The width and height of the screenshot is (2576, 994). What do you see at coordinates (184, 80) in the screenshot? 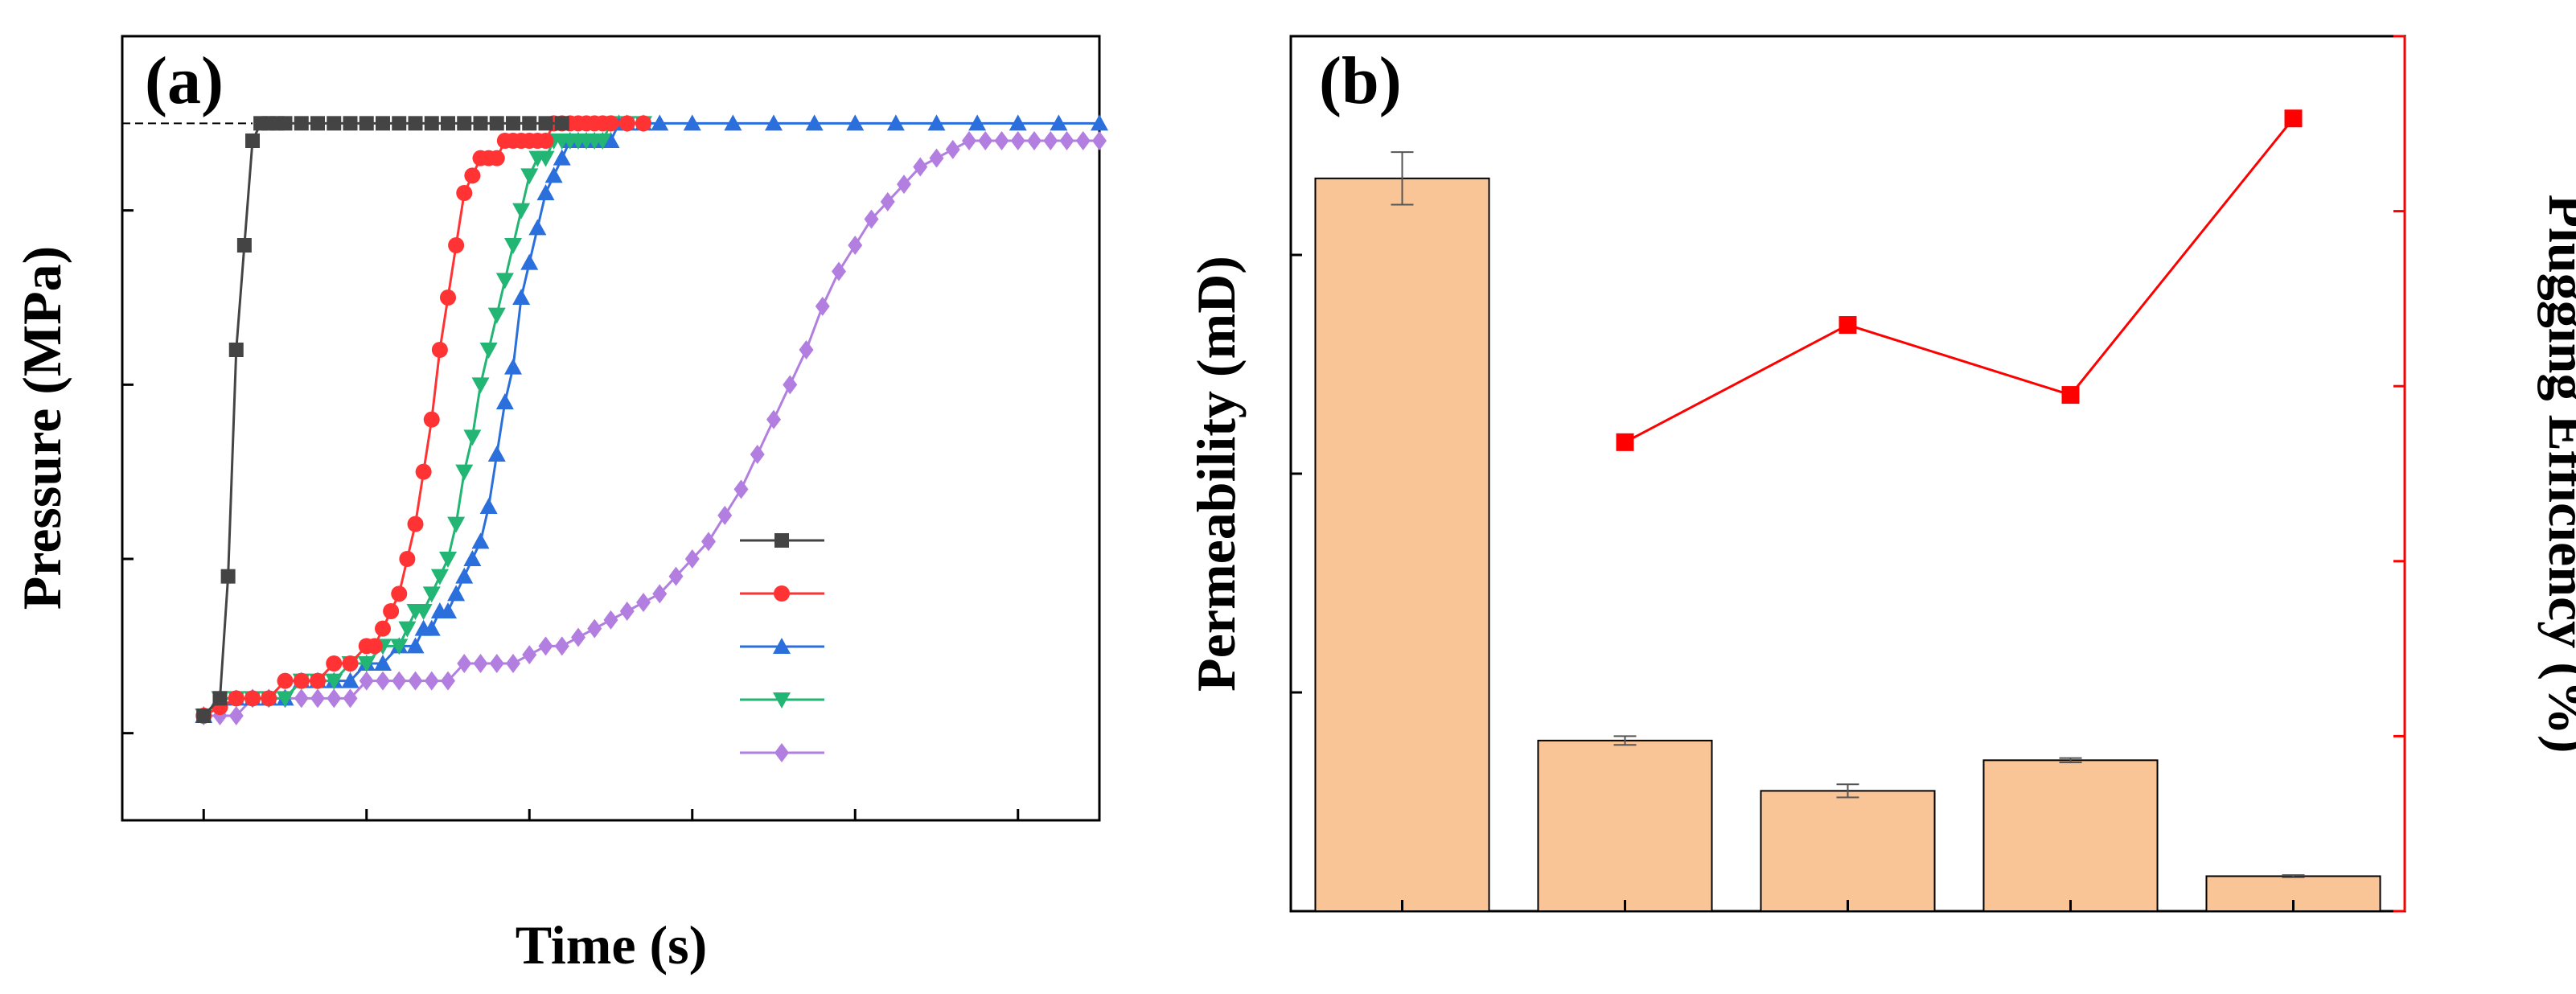
I see `panel-a-label: (a)` at bounding box center [184, 80].